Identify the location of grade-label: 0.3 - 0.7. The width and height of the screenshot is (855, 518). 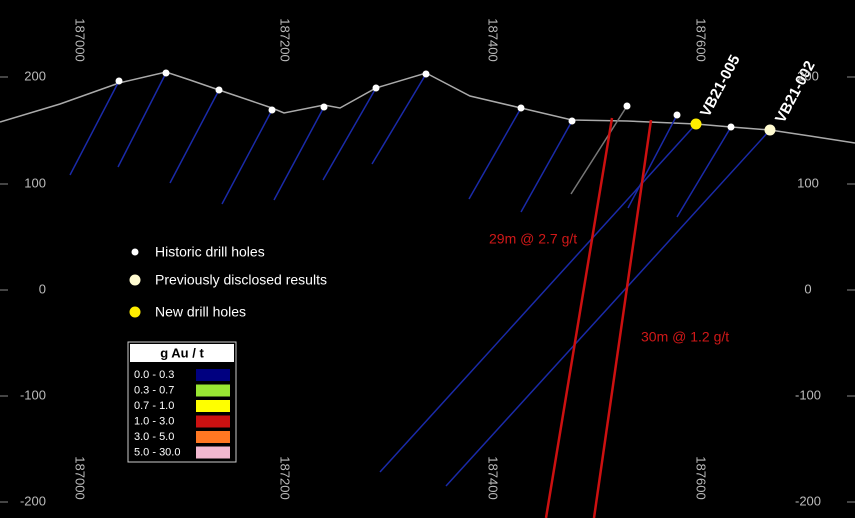
(154, 390).